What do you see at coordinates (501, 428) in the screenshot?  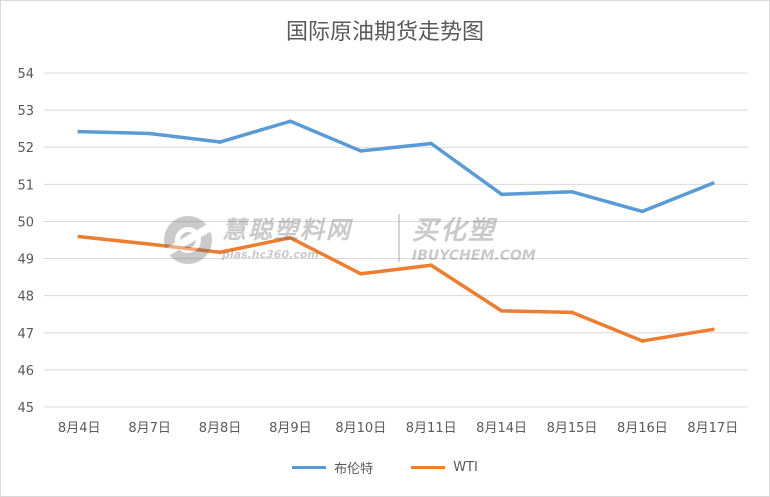 I see `x-tick-label: 8月14日` at bounding box center [501, 428].